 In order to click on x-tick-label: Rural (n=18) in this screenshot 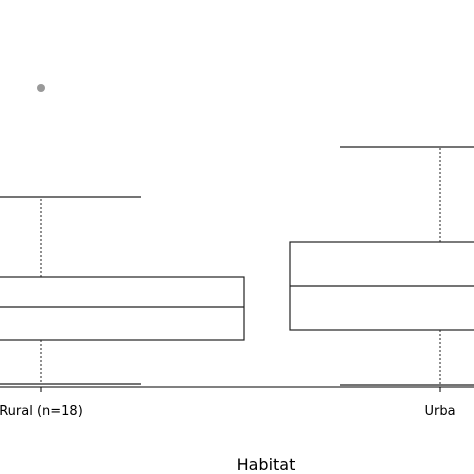, I will do `click(41, 411)`.